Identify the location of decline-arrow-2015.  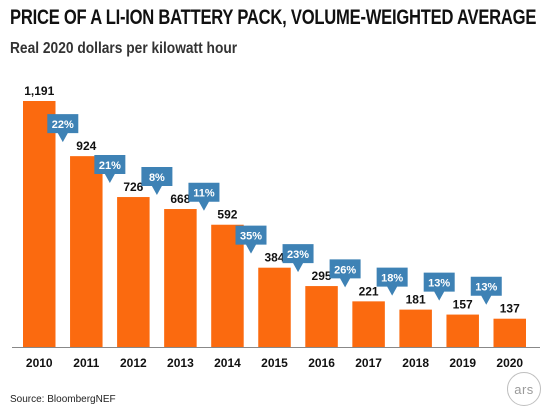
(251, 239).